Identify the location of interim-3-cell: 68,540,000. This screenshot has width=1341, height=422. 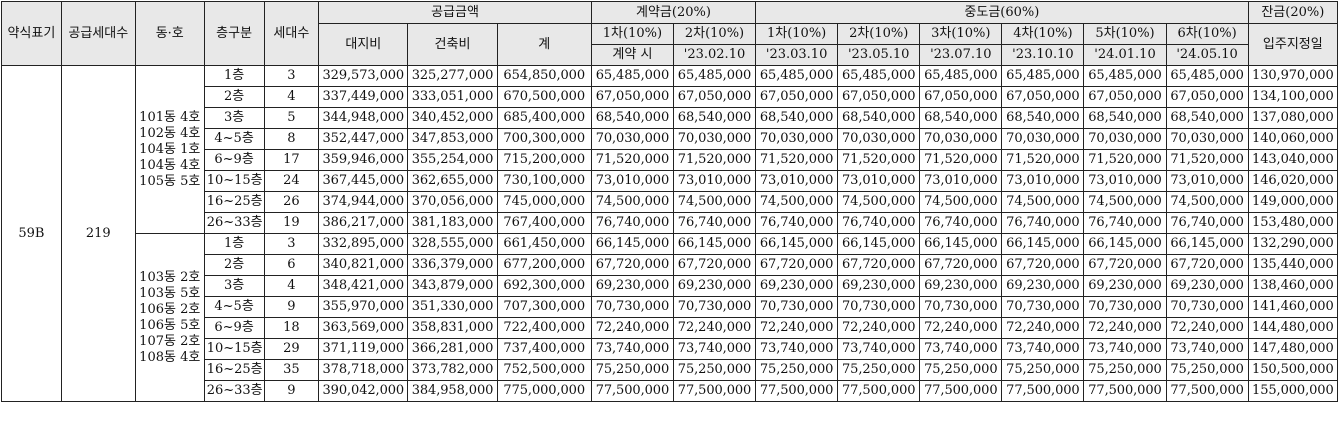
(961, 118).